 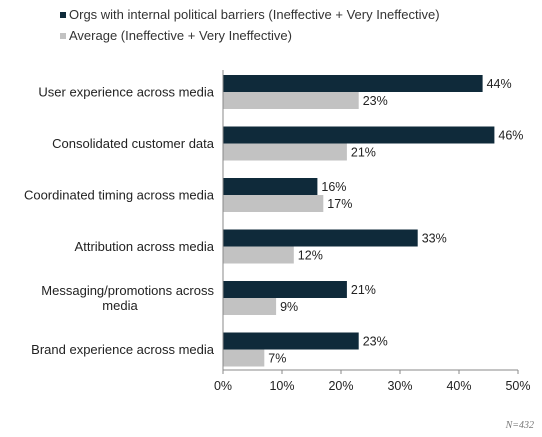 What do you see at coordinates (133, 143) in the screenshot?
I see `category-label-1: Consolidated customer data` at bounding box center [133, 143].